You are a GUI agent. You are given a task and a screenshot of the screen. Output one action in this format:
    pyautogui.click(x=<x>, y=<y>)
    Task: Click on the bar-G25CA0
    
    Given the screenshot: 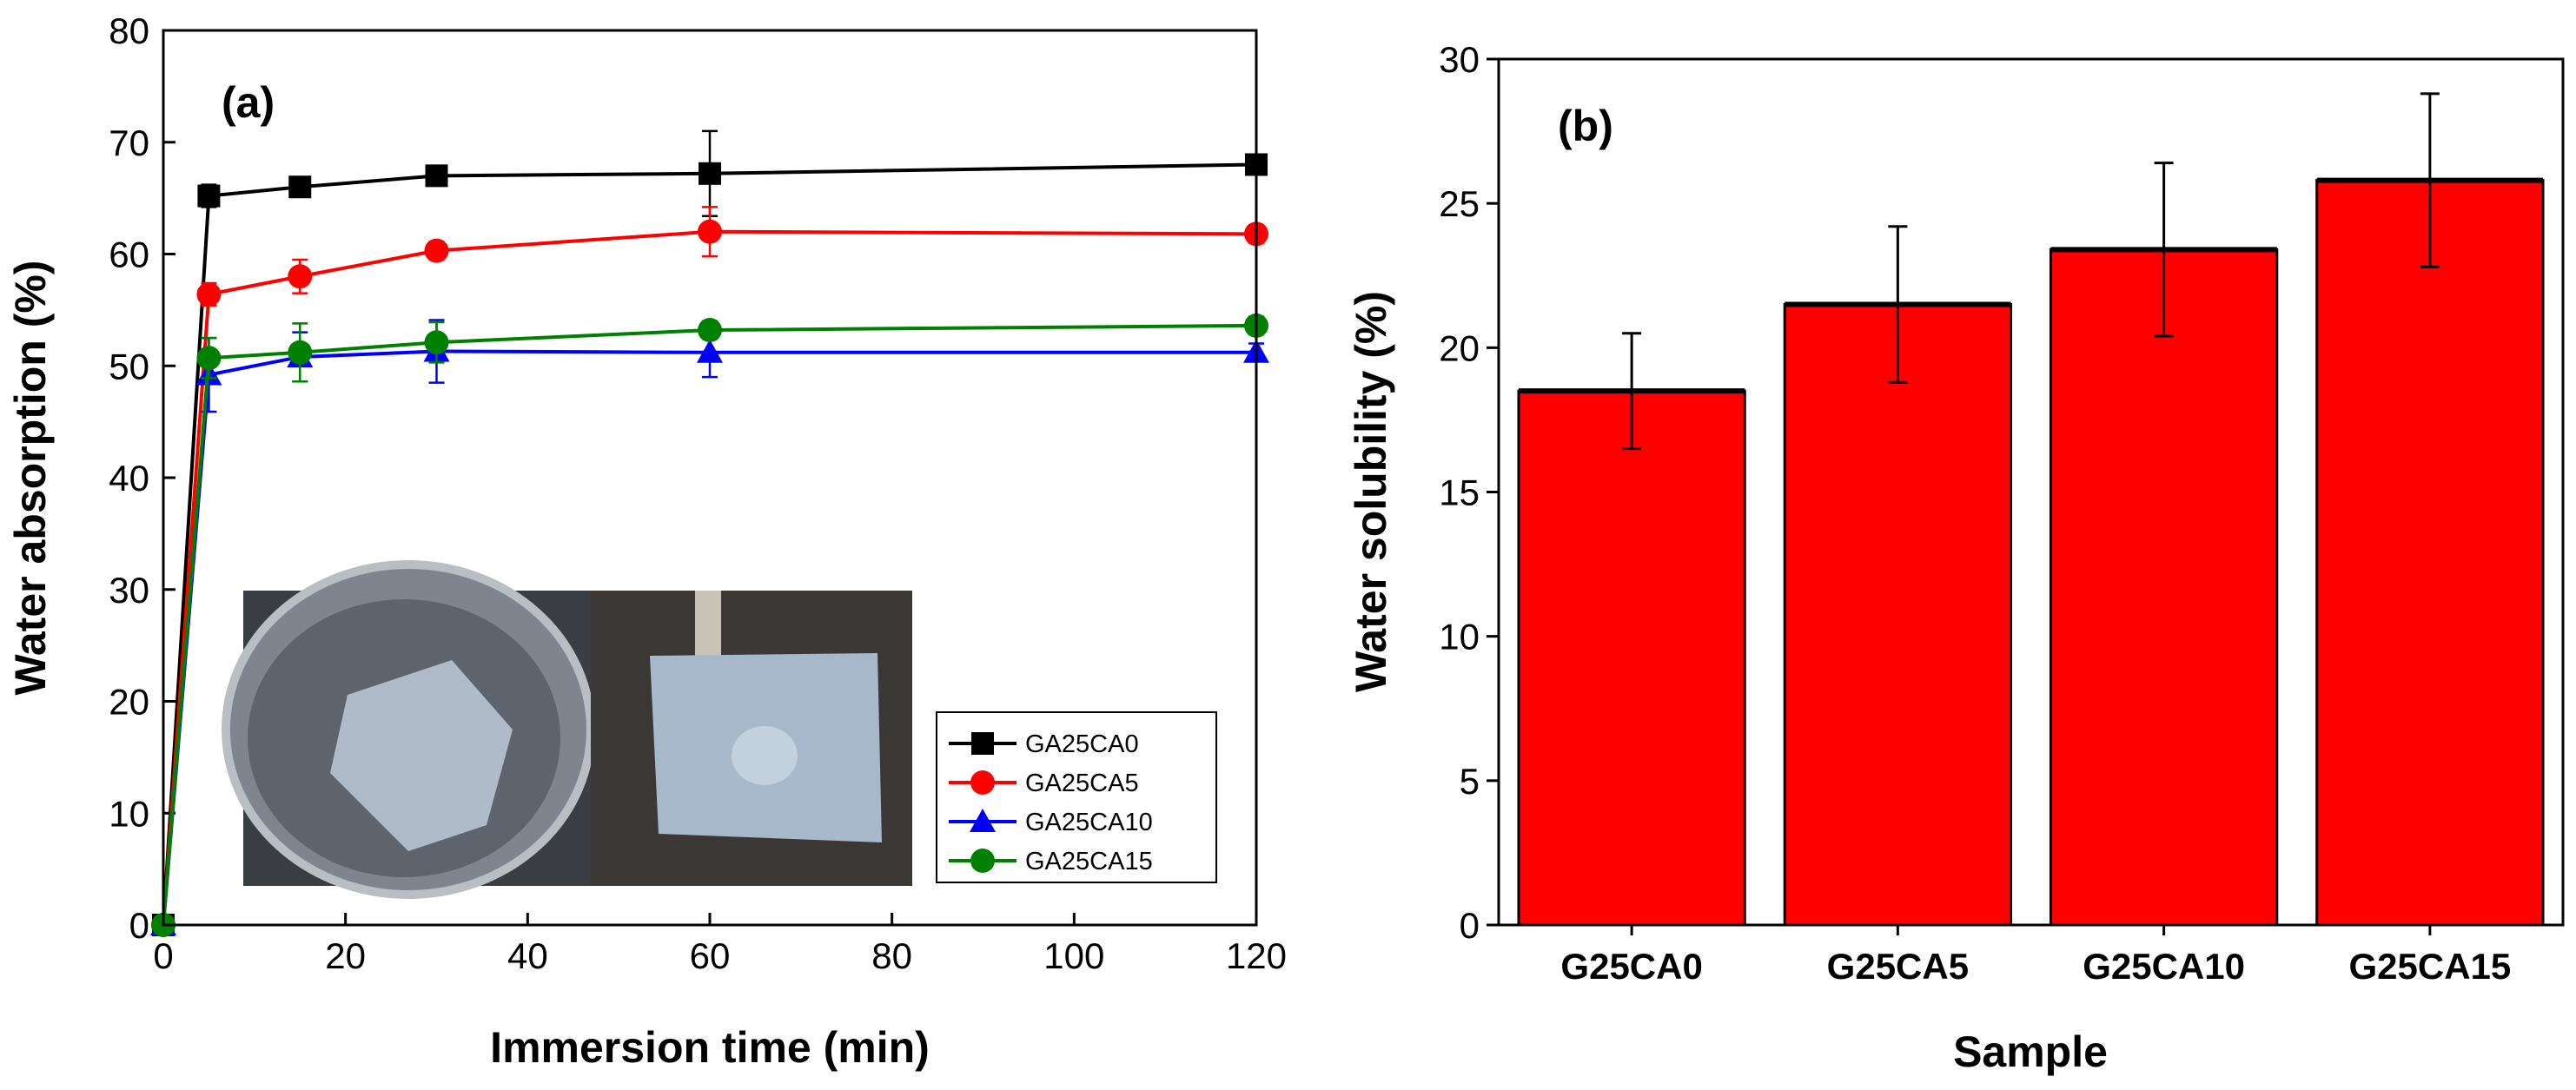 What is the action you would take?
    pyautogui.click(x=1631, y=658)
    